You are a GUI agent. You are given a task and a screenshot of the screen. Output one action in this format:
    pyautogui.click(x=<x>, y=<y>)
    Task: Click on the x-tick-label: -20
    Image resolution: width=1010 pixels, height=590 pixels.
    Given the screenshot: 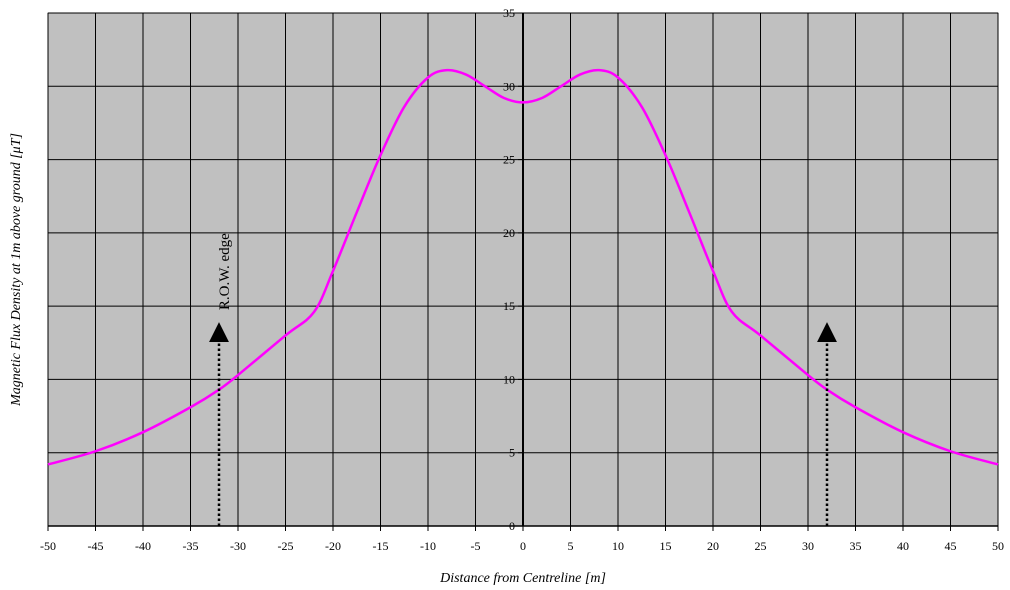 What is the action you would take?
    pyautogui.click(x=333, y=546)
    